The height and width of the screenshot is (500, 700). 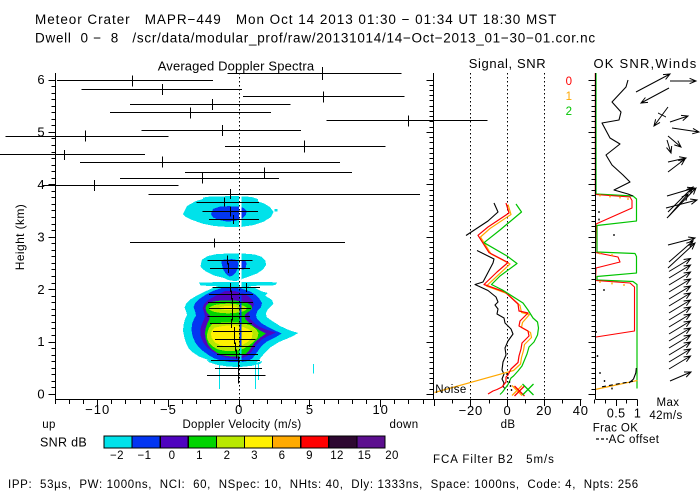 What do you see at coordinates (309, 456) in the screenshot?
I see `svg-text: 9` at bounding box center [309, 456].